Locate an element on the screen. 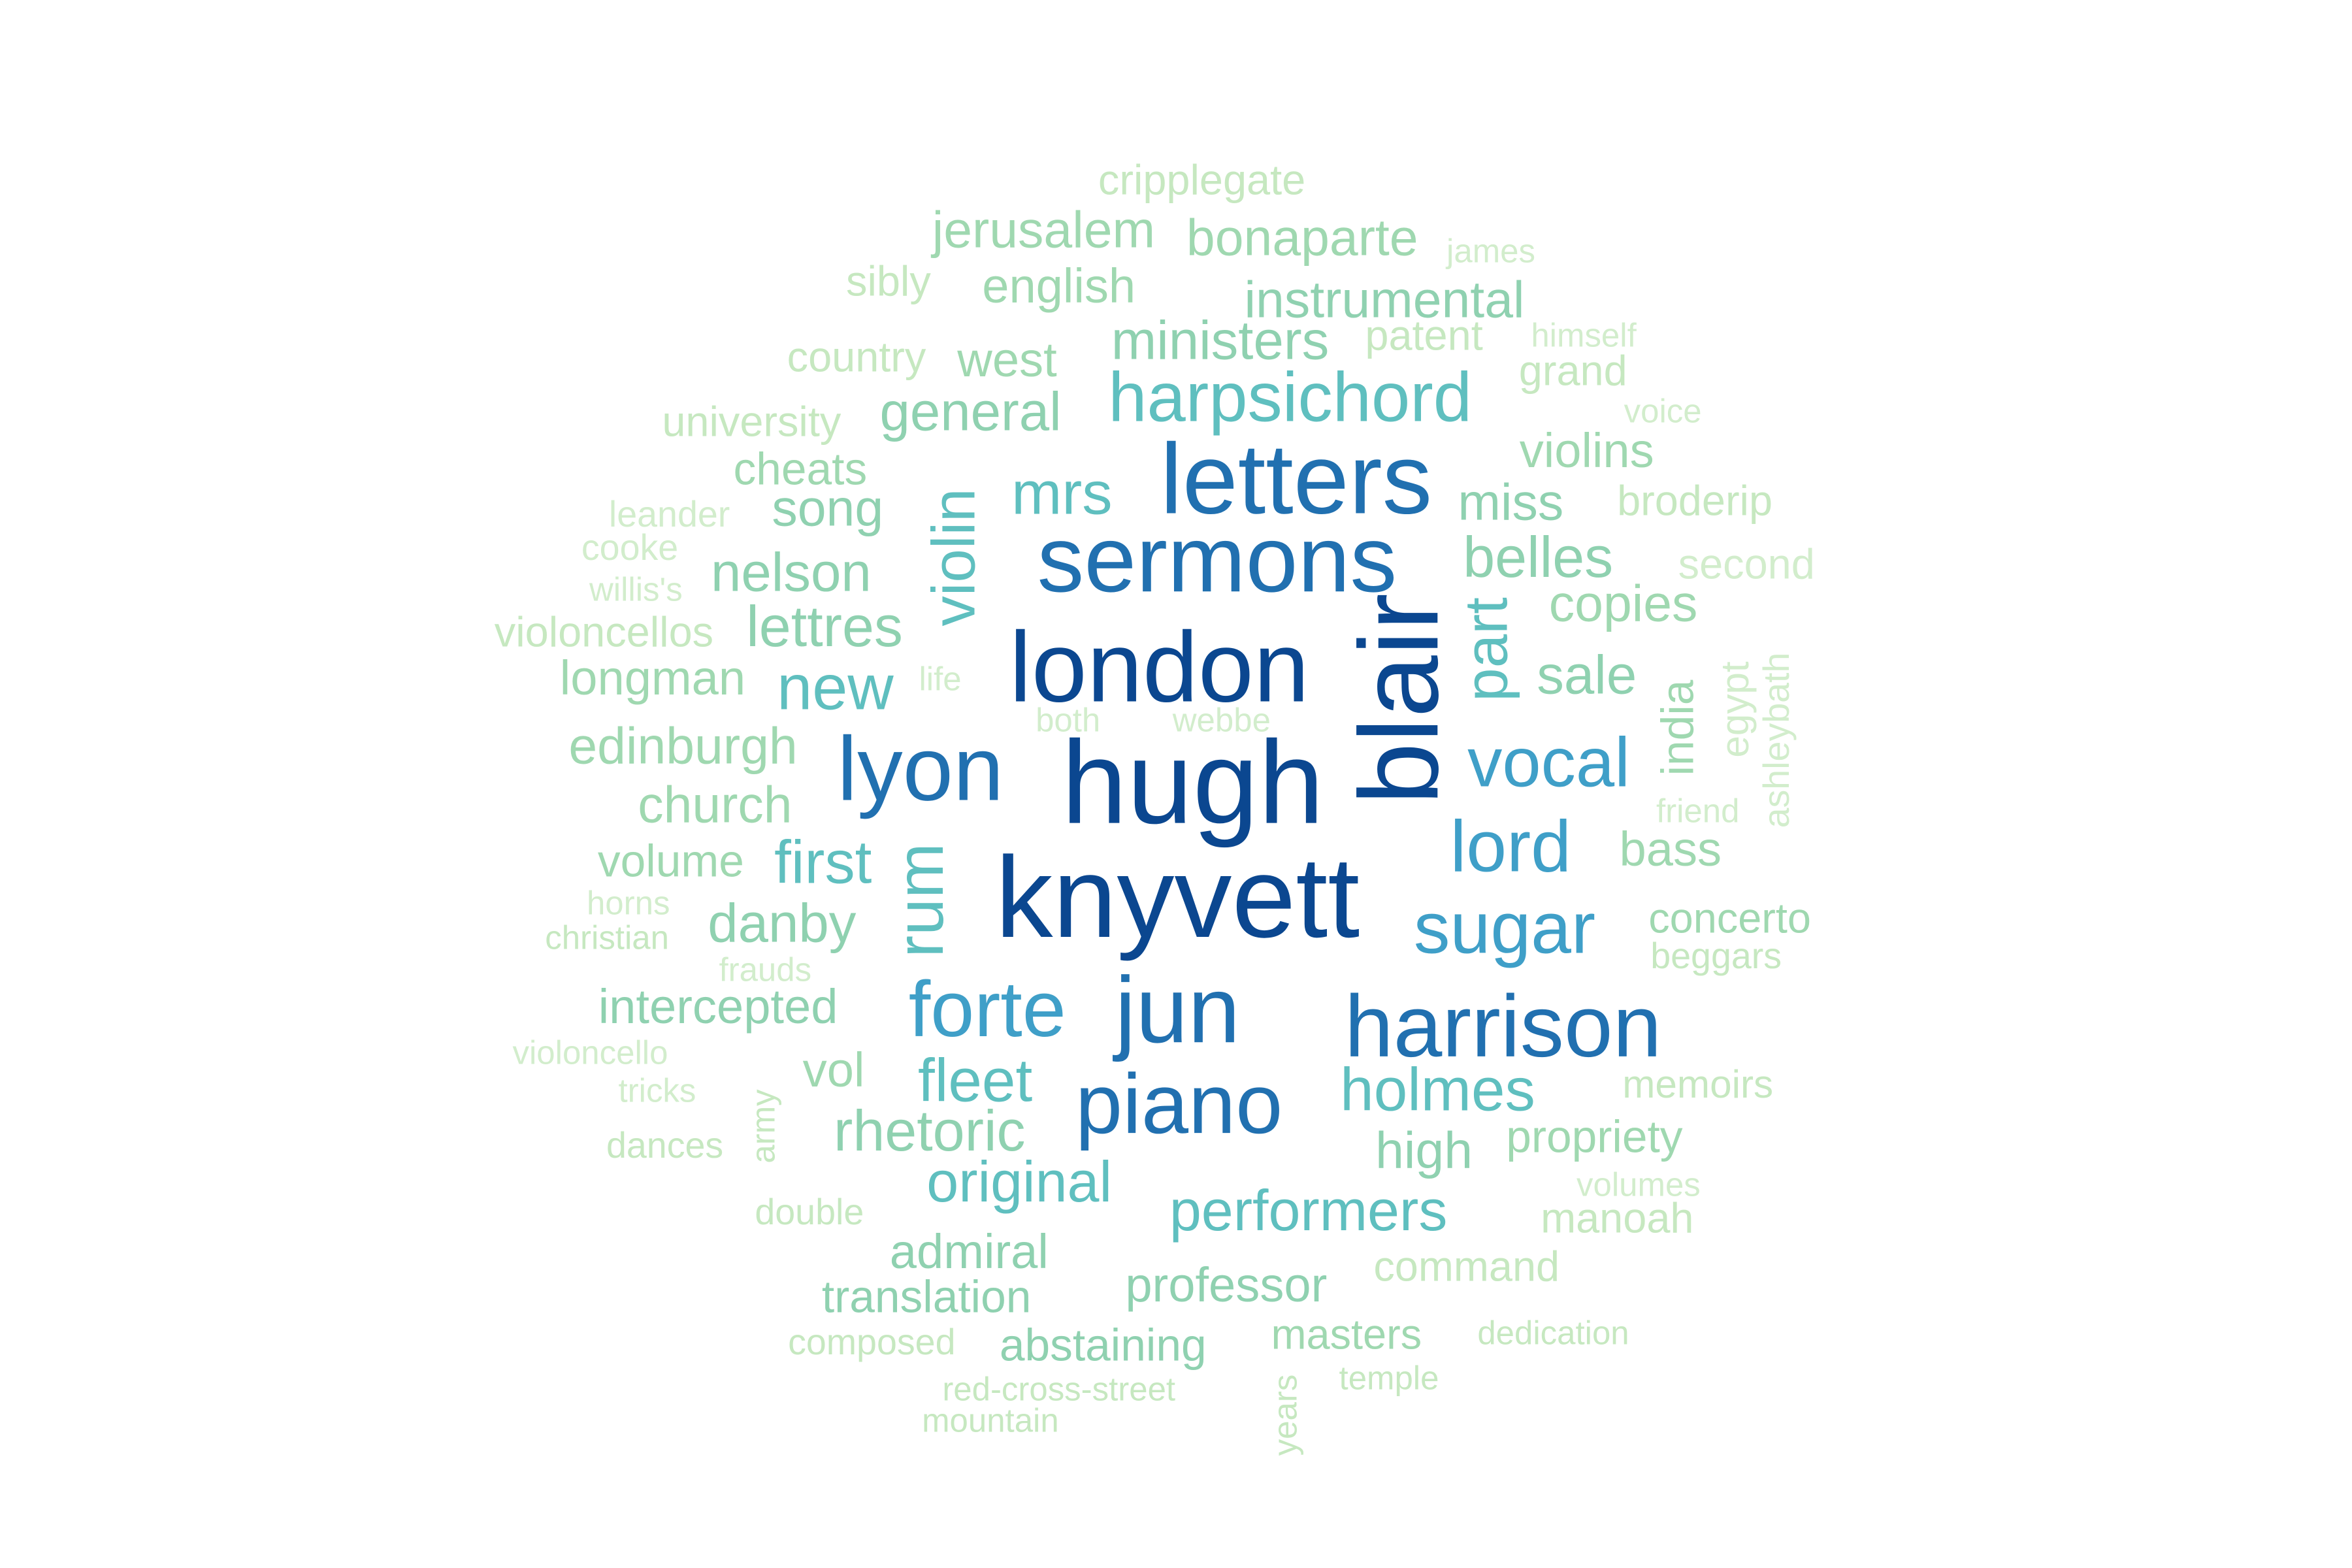  word-willis-s: willis's is located at coordinates (636, 589).